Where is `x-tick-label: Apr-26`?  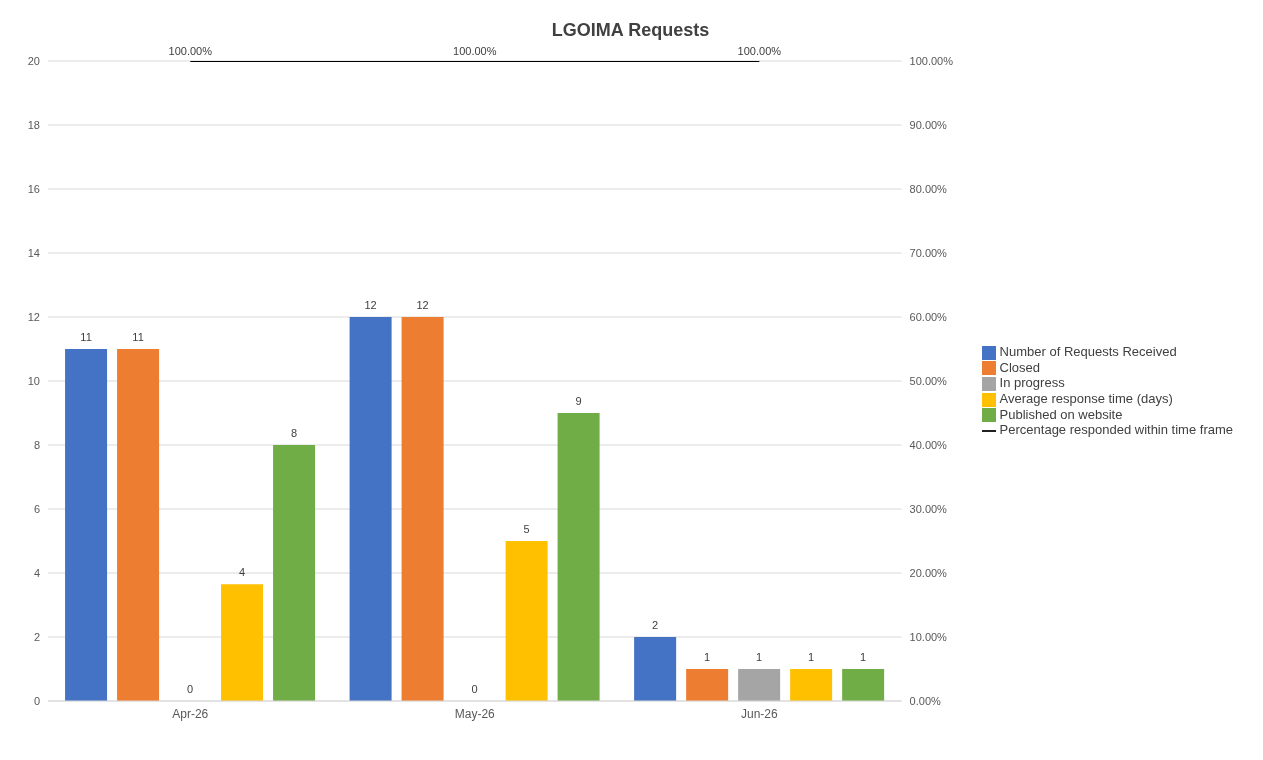 x-tick-label: Apr-26 is located at coordinates (190, 713).